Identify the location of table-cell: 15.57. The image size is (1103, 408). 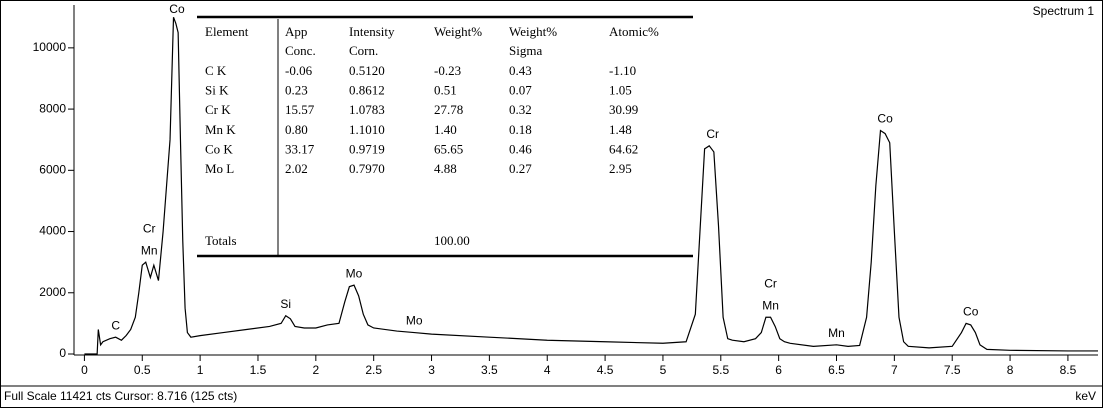
(300, 109).